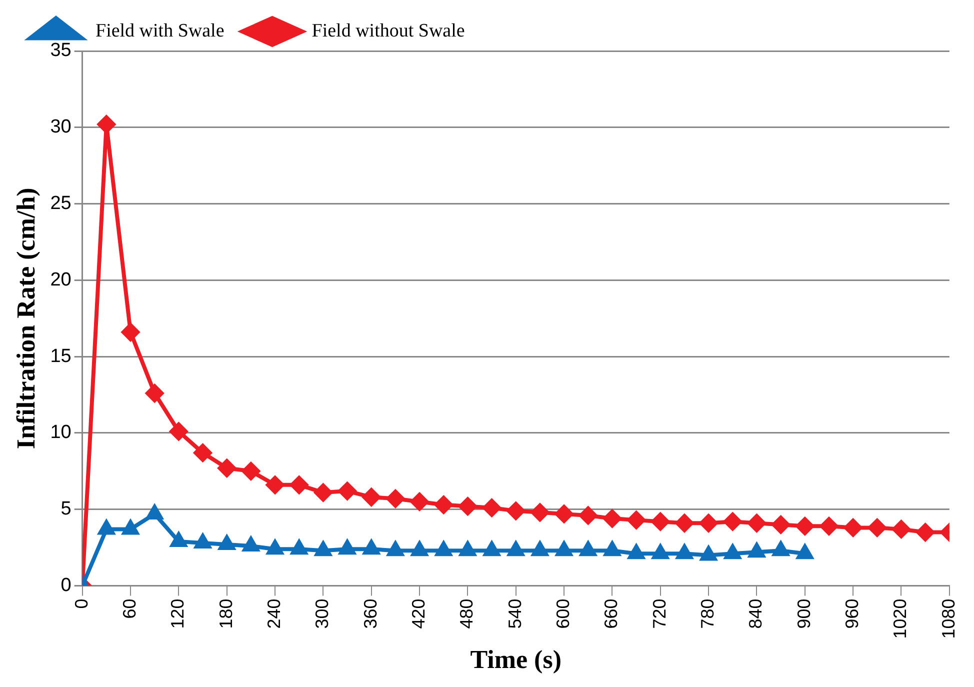  What do you see at coordinates (178, 613) in the screenshot?
I see `x-tick-label: 120` at bounding box center [178, 613].